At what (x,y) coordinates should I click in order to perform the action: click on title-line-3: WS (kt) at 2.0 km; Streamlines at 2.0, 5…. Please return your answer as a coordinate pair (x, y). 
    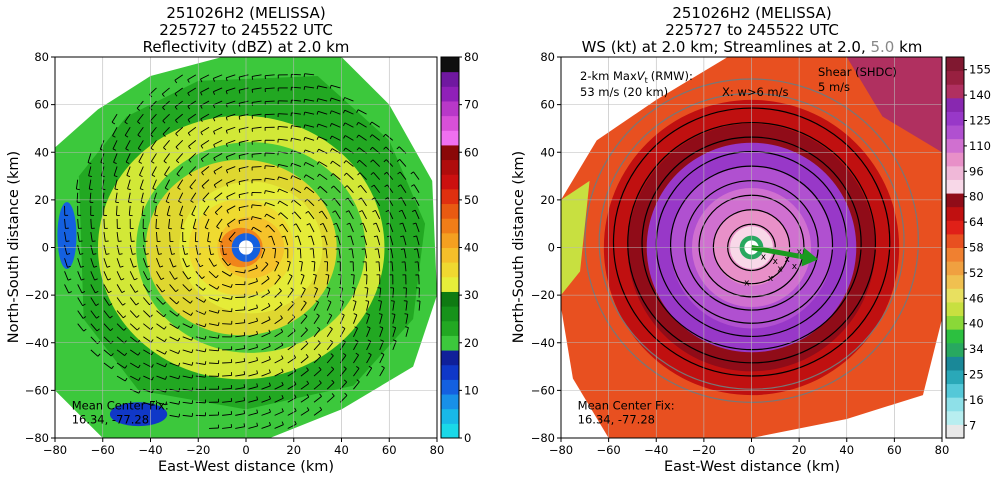
    Looking at the image, I should click on (752, 47).